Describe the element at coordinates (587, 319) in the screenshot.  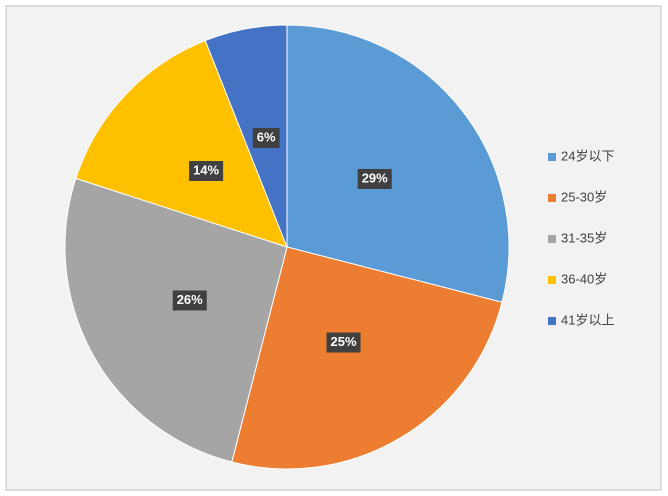
I see `legend-label: 41岁以上` at that location.